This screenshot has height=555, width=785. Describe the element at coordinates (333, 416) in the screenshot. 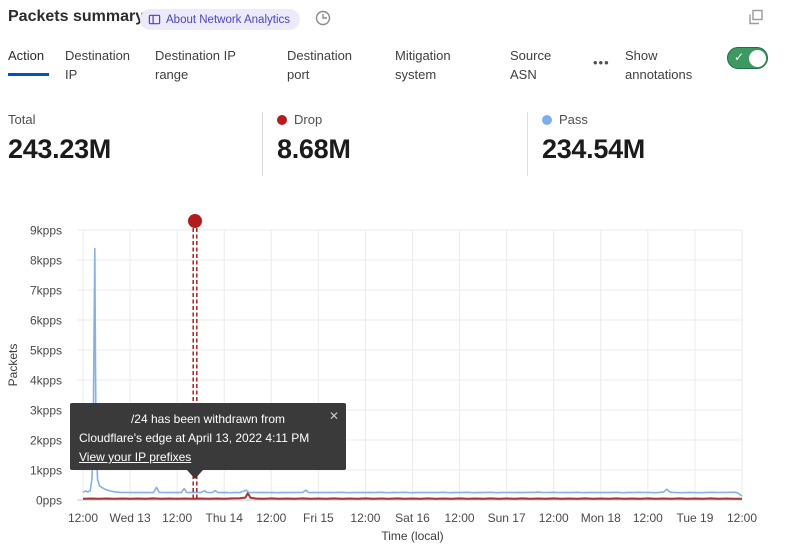

I see `close-icon: ✕` at that location.